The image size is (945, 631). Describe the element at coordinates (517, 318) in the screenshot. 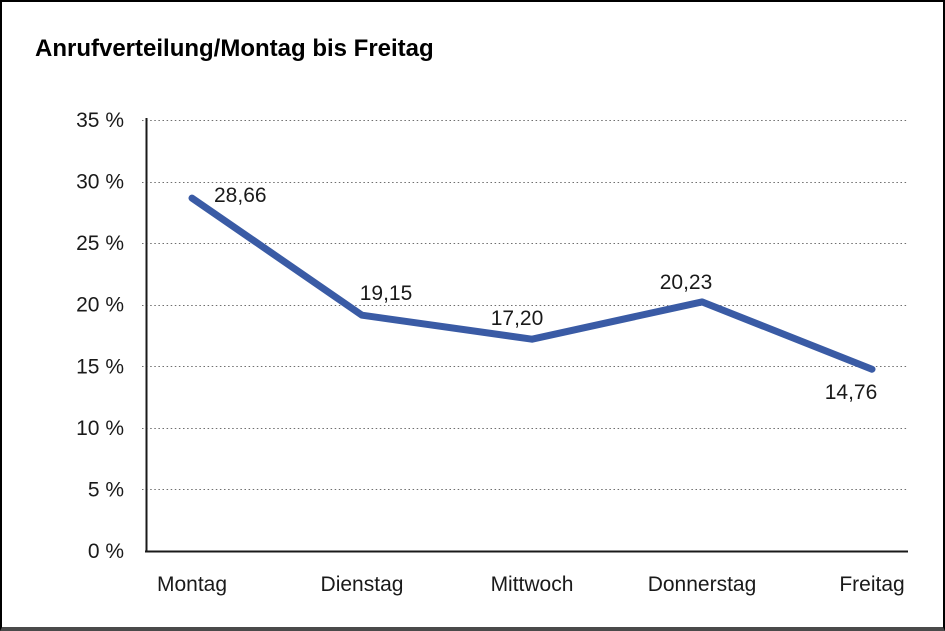

I see `point-label: 17,20` at that location.